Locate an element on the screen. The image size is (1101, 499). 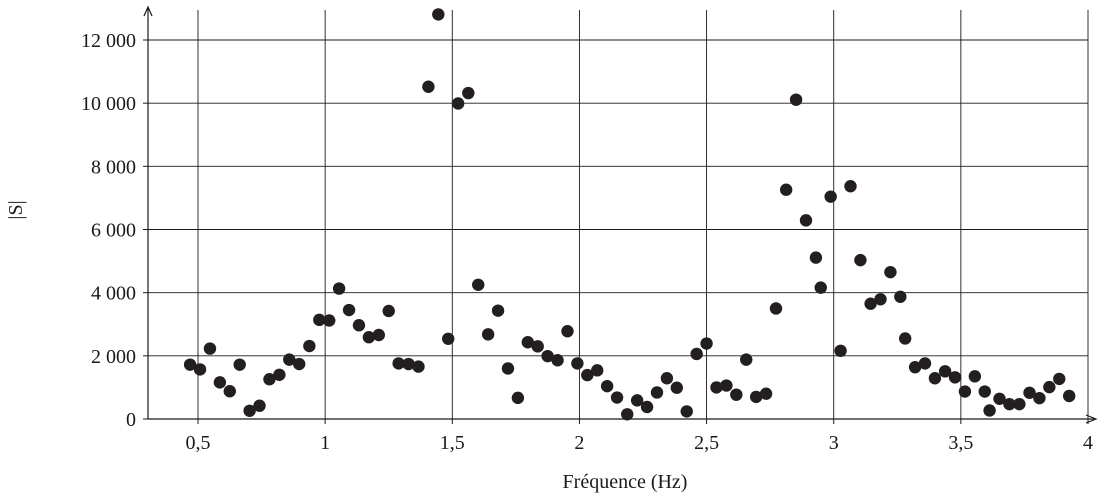
x-tick-label: 3,5 is located at coordinates (960, 443).